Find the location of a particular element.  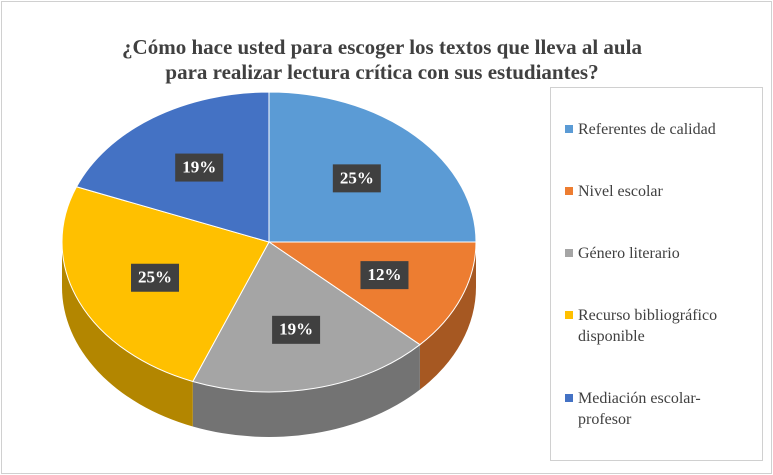

legend-label: Referentes de calidad is located at coordinates (647, 129).